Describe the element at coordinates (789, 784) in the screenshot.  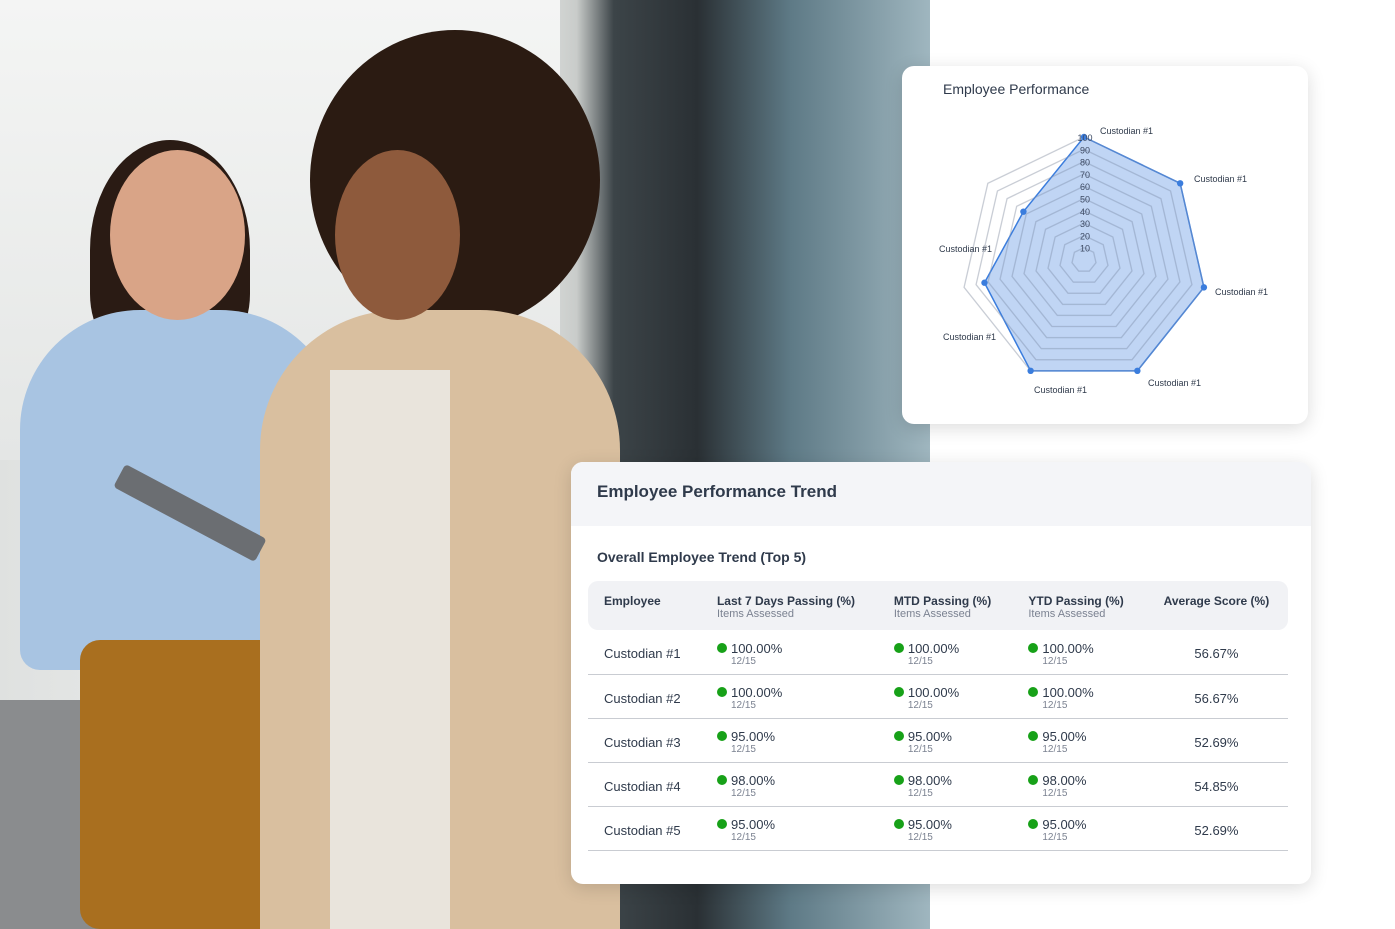
I see `d7-cell: 98.00% 12/15` at that location.